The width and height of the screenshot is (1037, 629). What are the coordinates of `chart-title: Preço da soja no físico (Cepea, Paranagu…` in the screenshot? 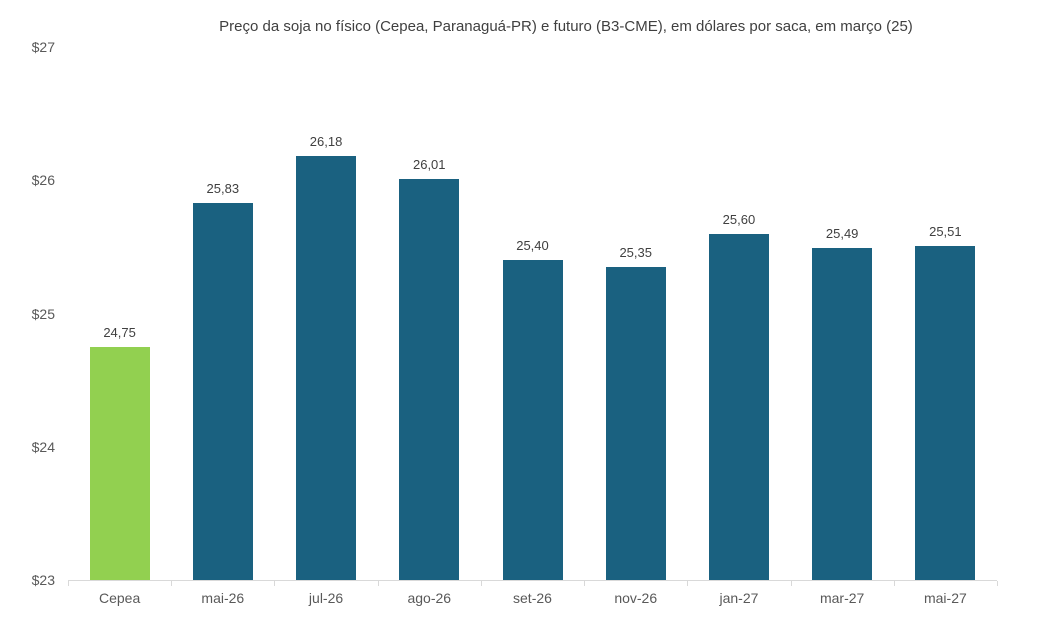 It's located at (566, 26).